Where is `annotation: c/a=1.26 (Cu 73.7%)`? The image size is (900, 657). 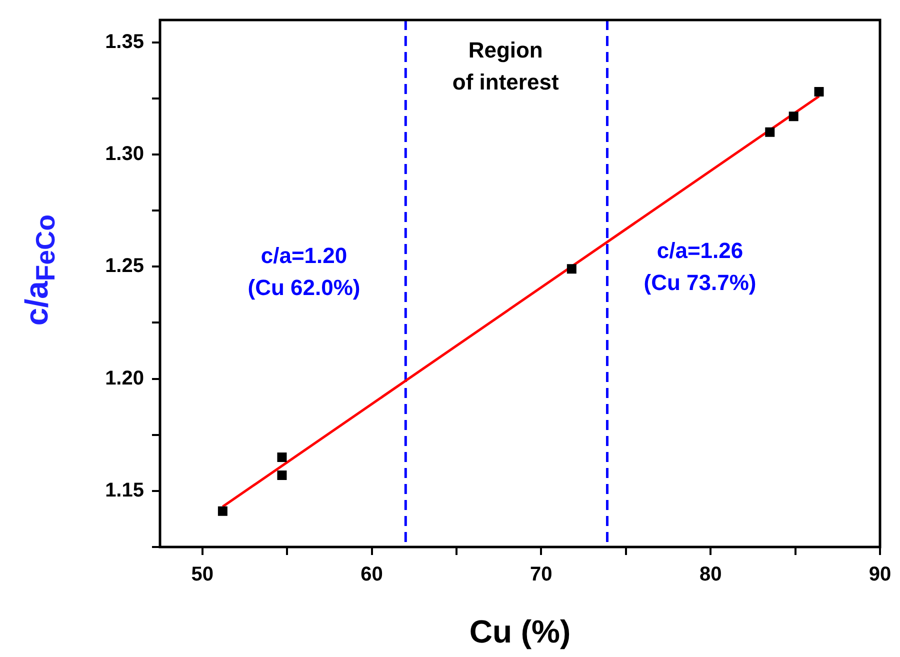
annotation: c/a=1.26 (Cu 73.7%) is located at coordinates (700, 266).